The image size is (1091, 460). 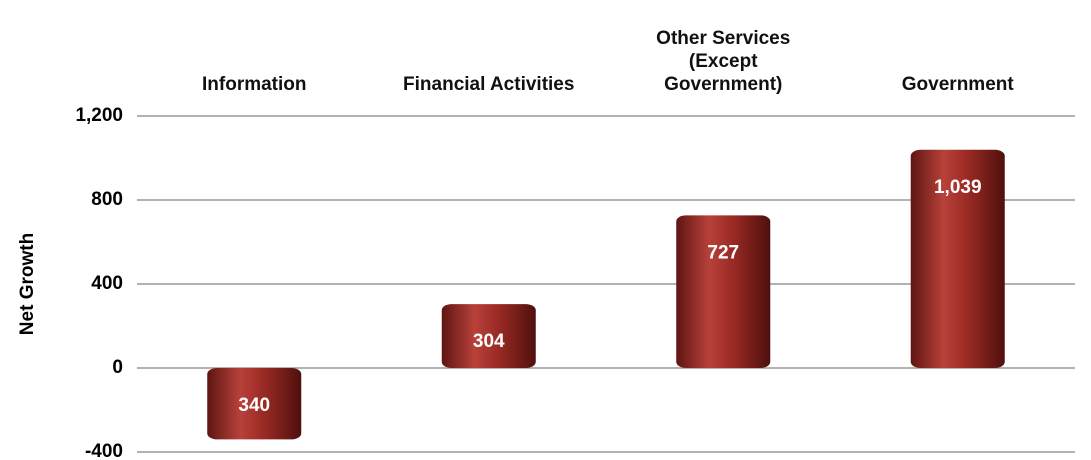 I want to click on data-label: 727, so click(x=723, y=252).